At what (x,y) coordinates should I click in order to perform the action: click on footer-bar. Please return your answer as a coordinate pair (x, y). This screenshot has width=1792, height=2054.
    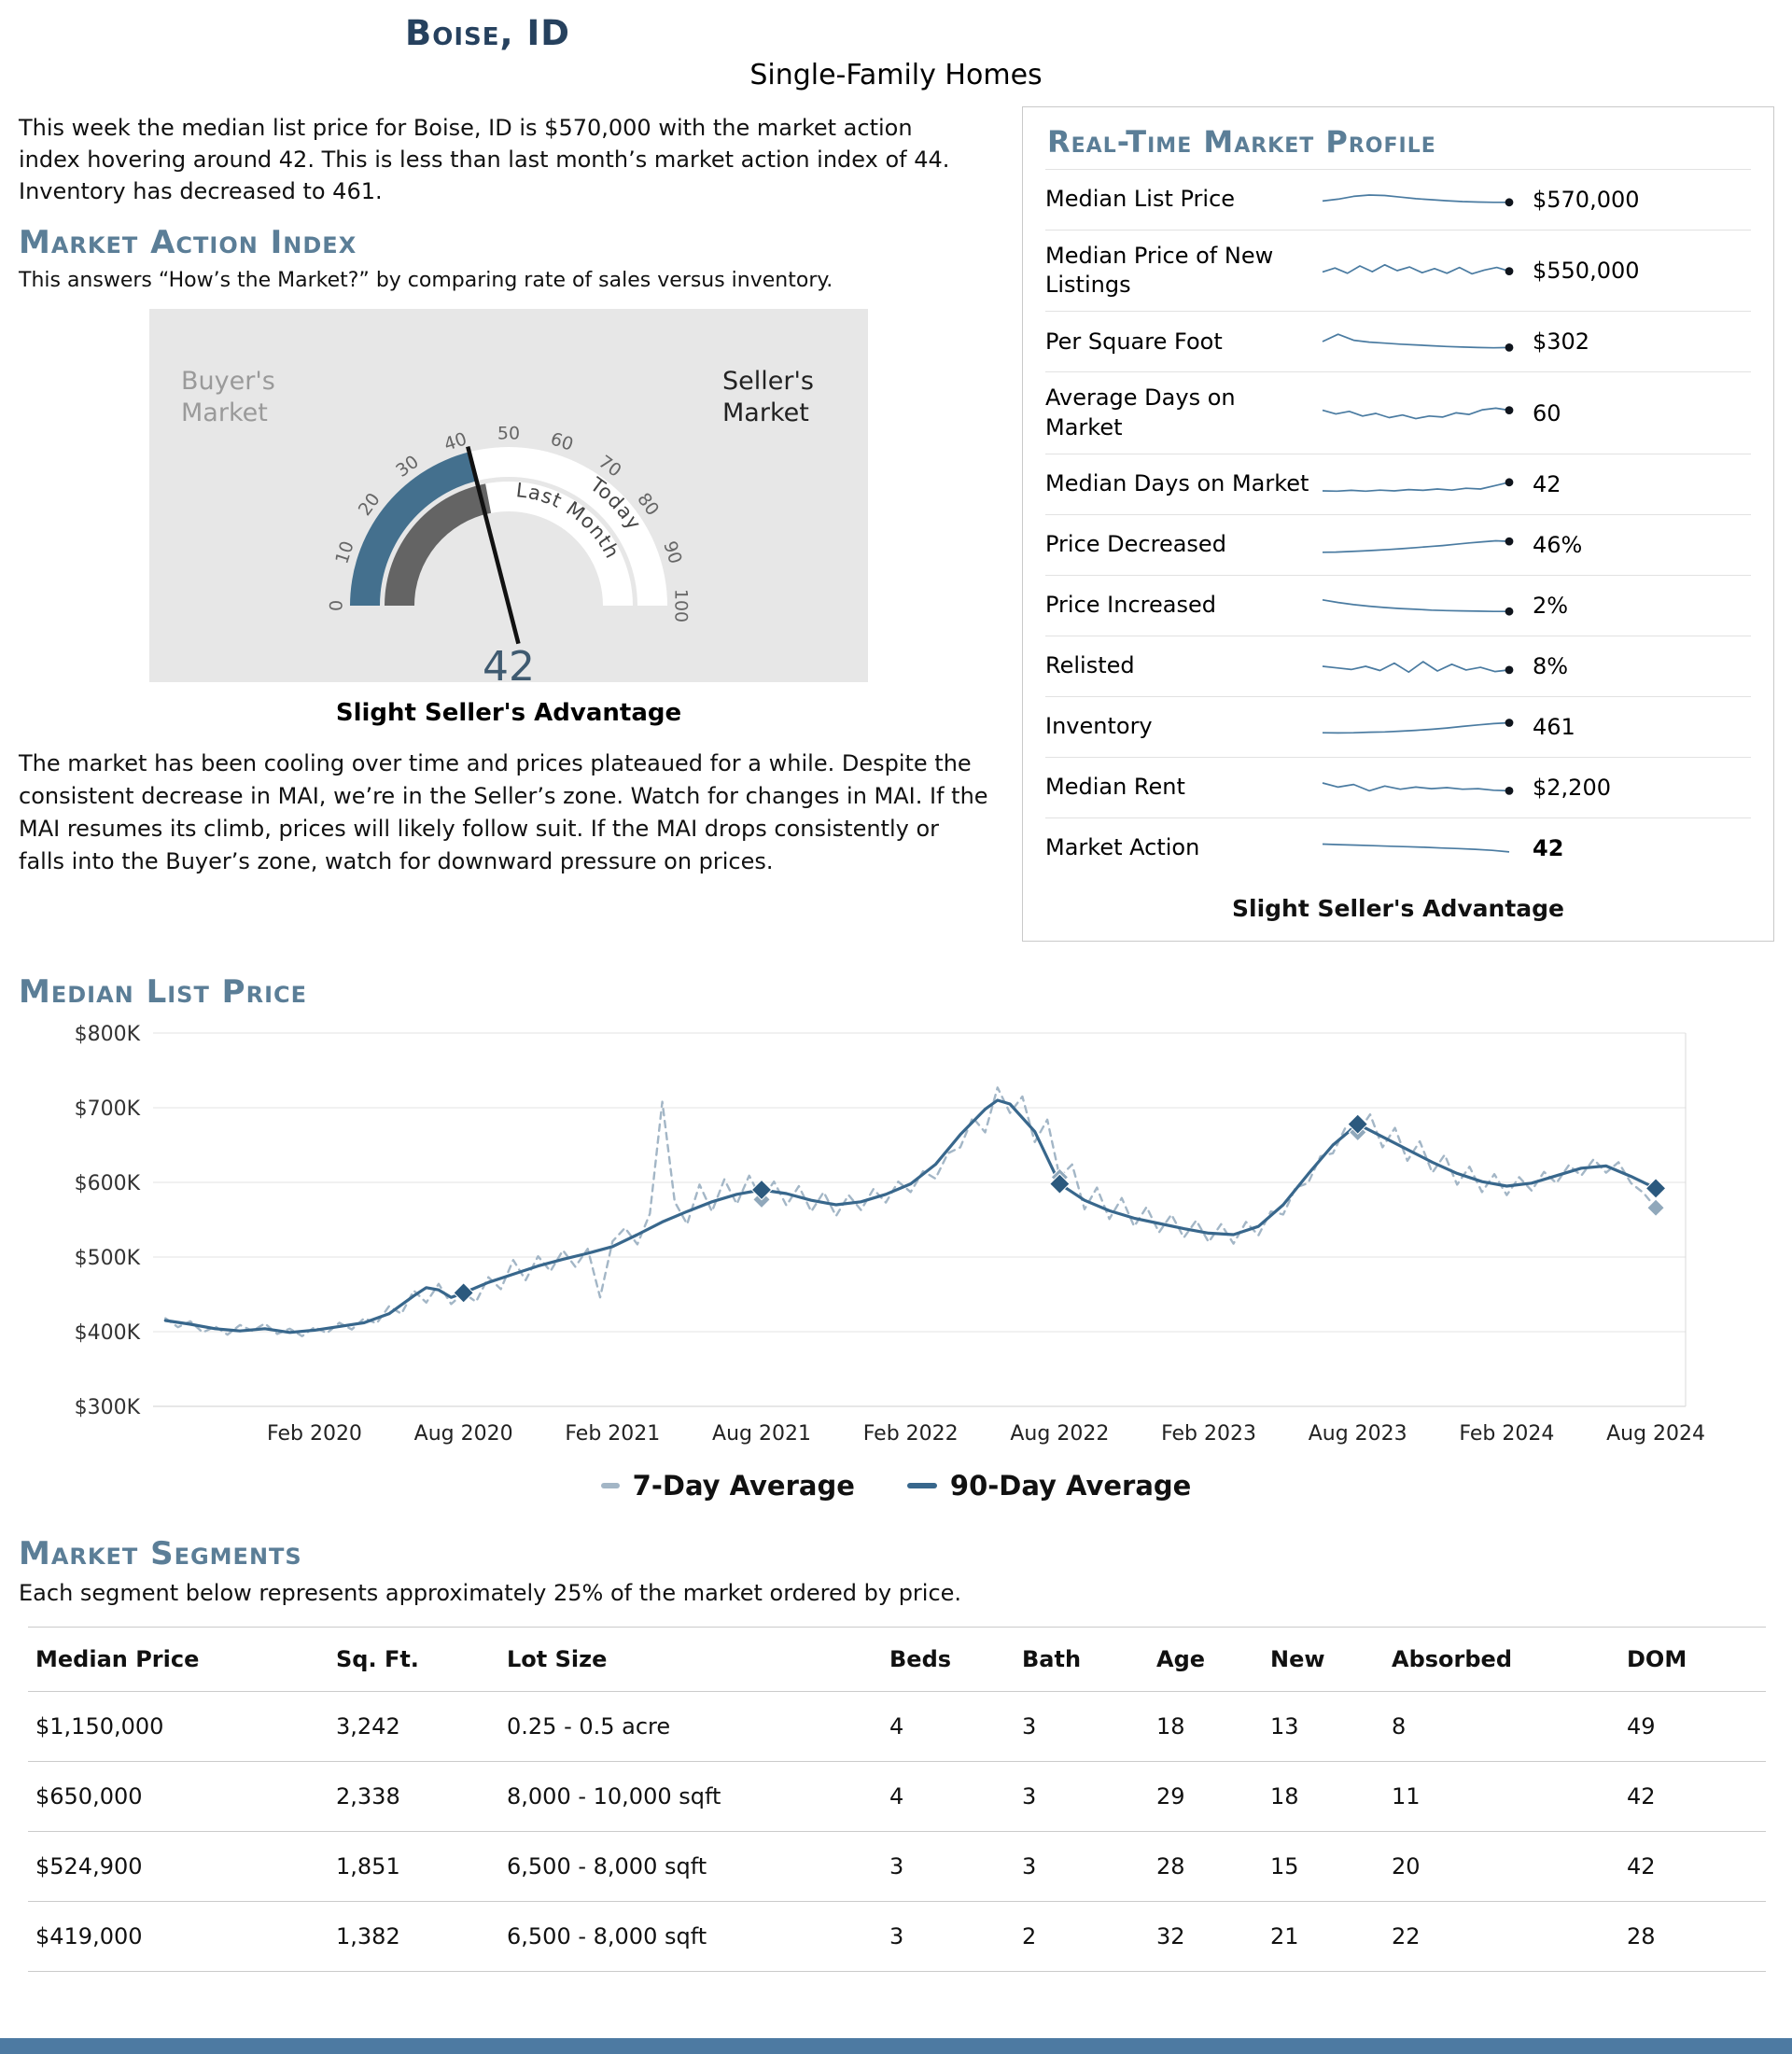
    Looking at the image, I should click on (896, 2046).